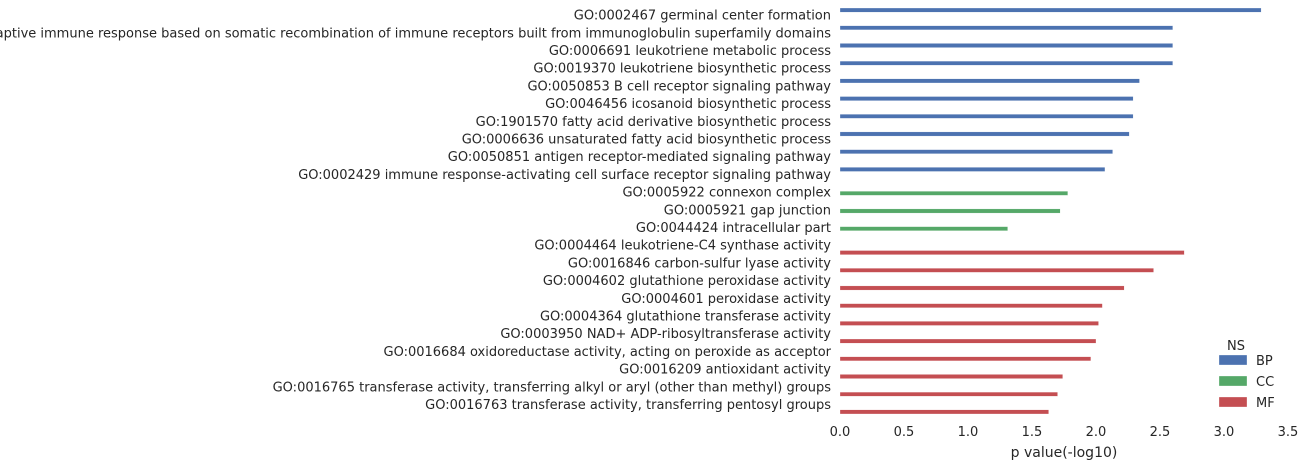  I want to click on x-tick-label: 3.0, so click(1224, 432).